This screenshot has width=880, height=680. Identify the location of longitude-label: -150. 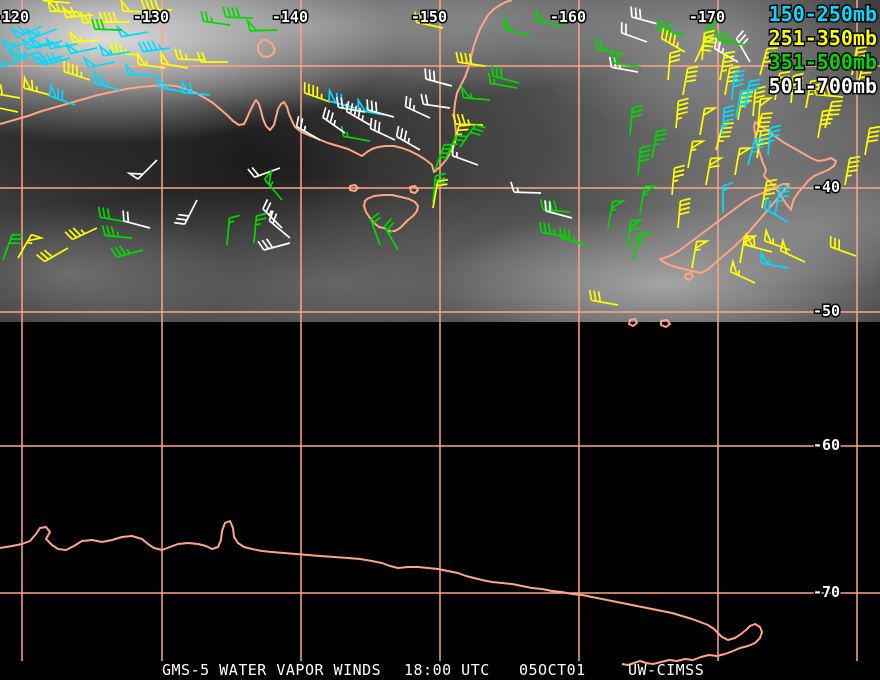
(429, 17).